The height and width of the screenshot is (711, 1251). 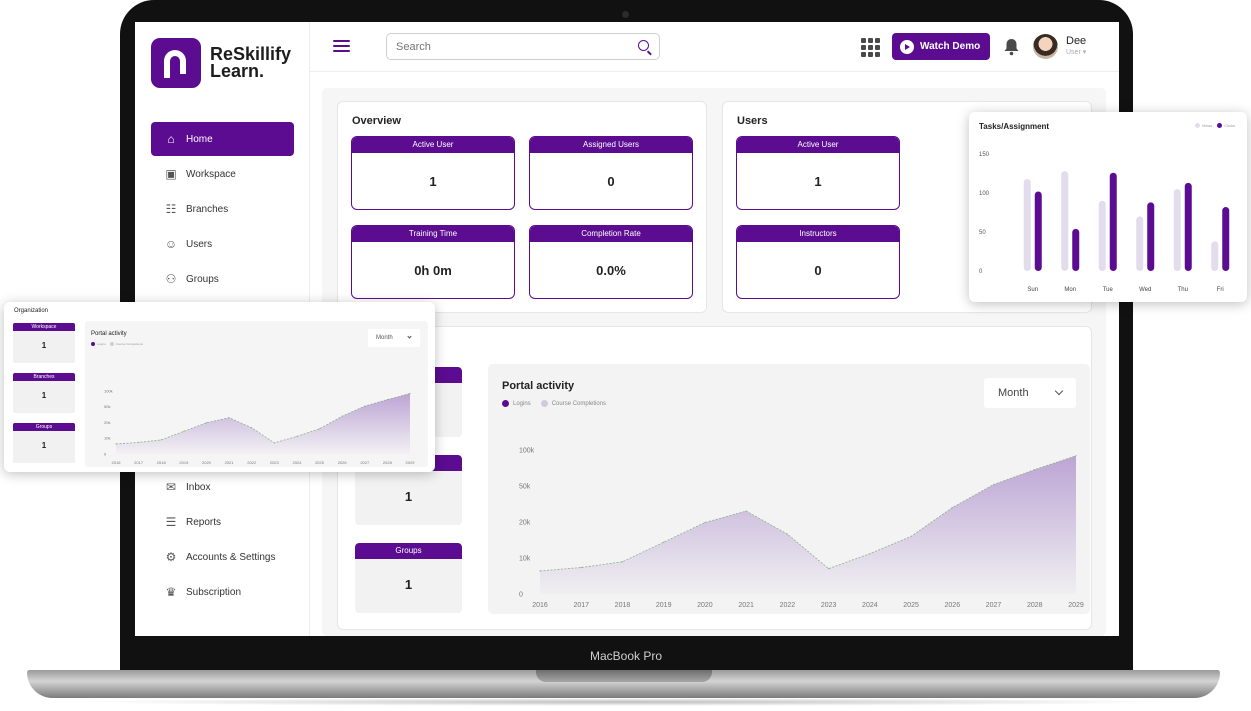 What do you see at coordinates (625, 702) in the screenshot?
I see `laptop-shadow` at bounding box center [625, 702].